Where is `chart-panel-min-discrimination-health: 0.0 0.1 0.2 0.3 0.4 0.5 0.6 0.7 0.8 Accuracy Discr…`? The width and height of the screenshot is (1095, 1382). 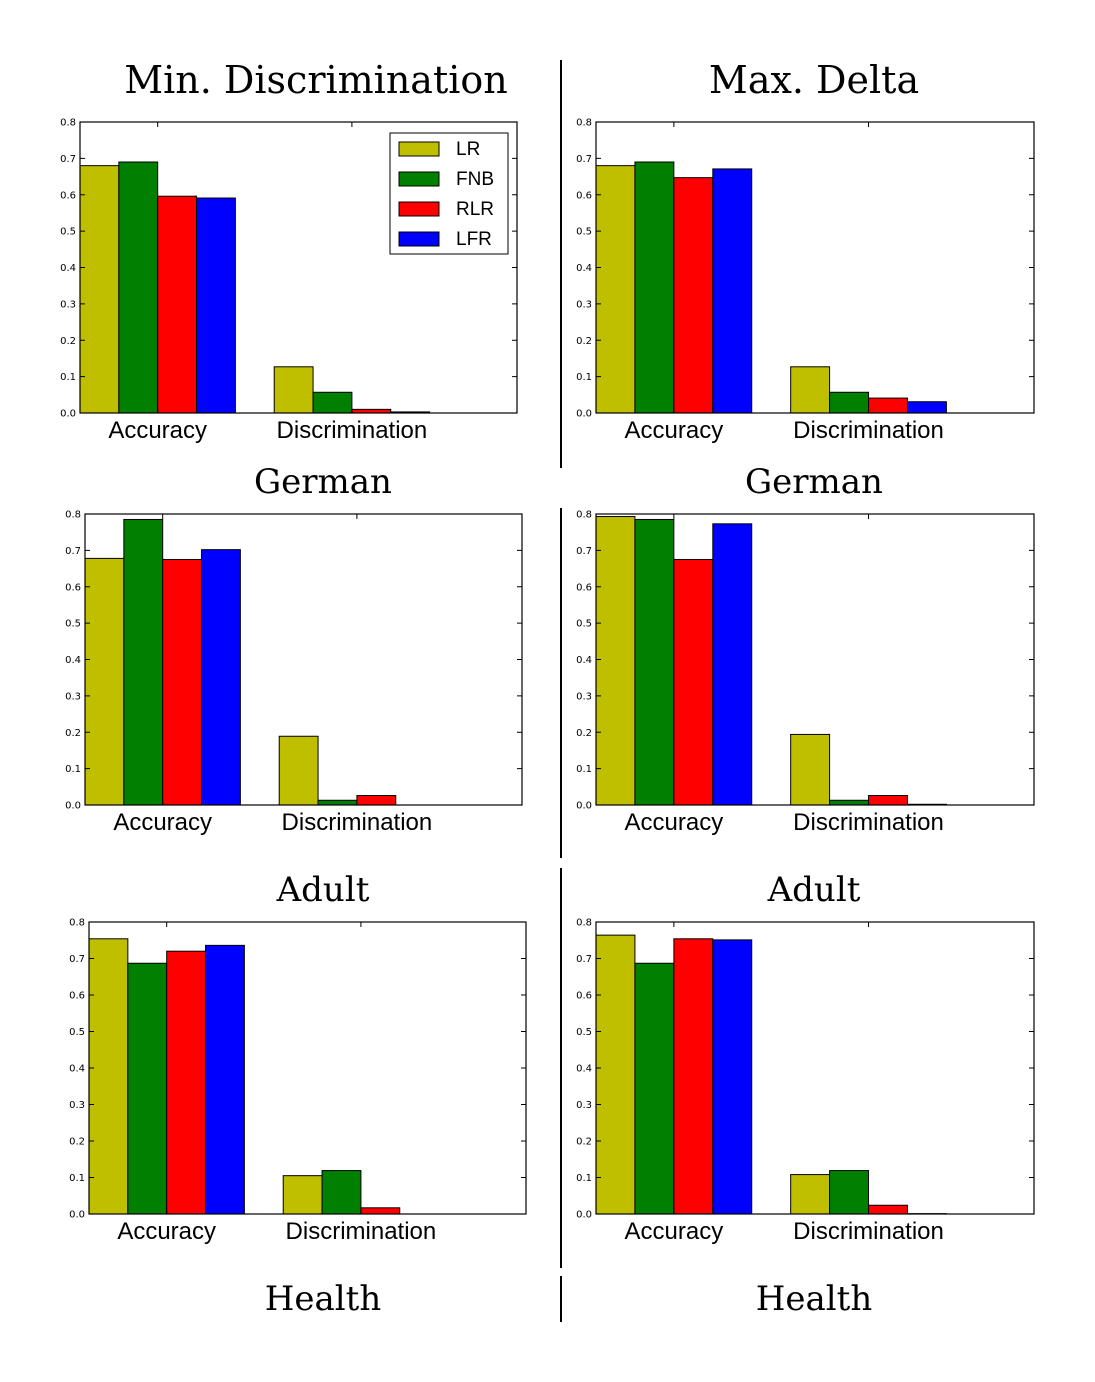 chart-panel-min-discrimination-health: 0.0 0.1 0.2 0.3 0.4 0.5 0.6 0.7 0.8 Accuracy Discr… is located at coordinates (298, 1081).